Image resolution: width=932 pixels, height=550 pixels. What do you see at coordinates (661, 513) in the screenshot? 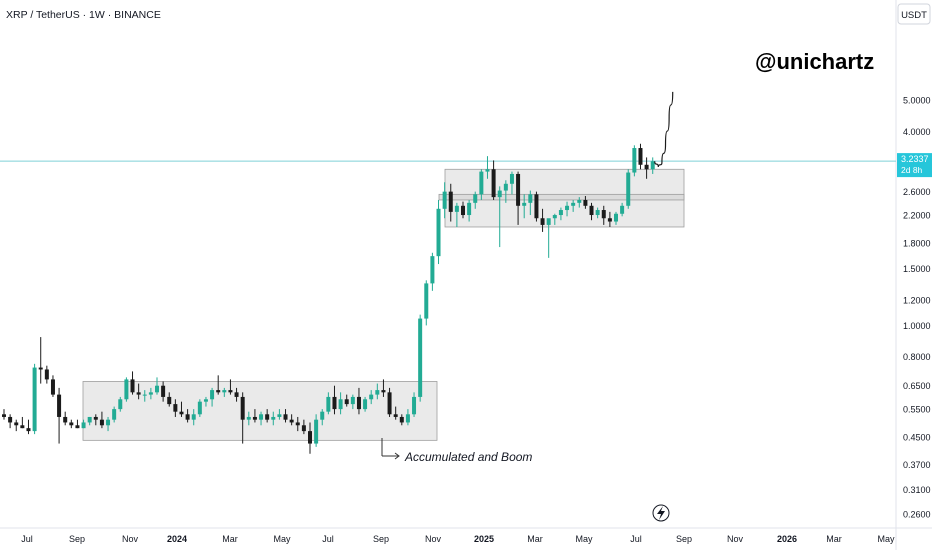
I see `lightning-icon` at bounding box center [661, 513].